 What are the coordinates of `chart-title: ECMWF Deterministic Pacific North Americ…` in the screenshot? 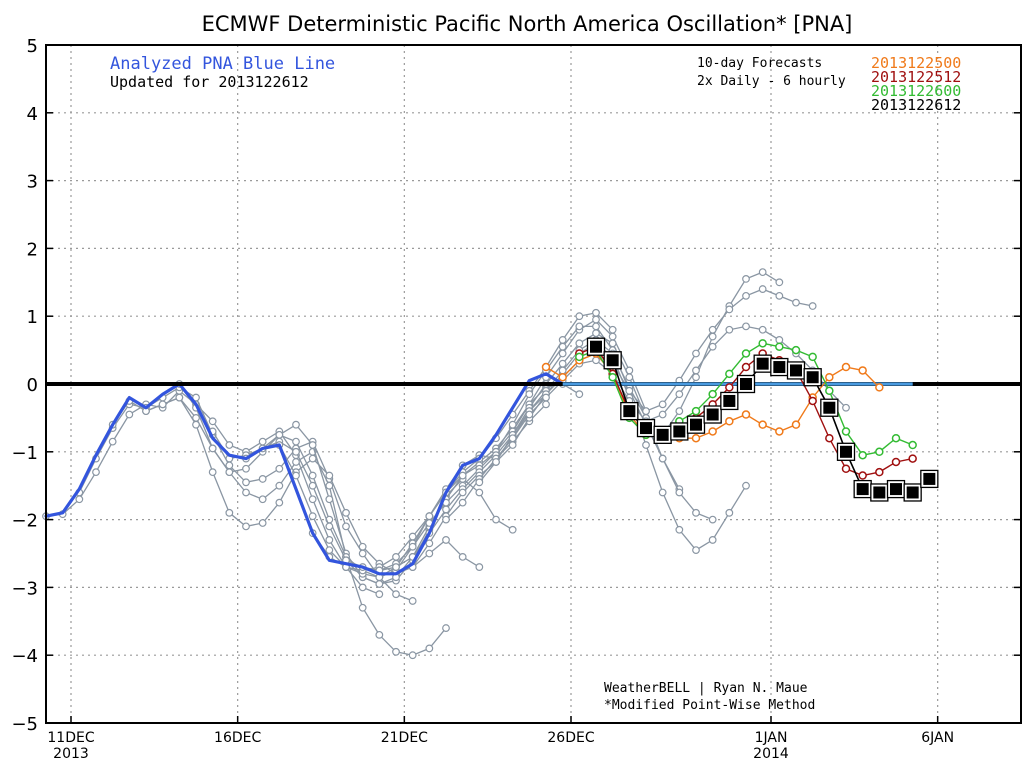 It's located at (527, 24).